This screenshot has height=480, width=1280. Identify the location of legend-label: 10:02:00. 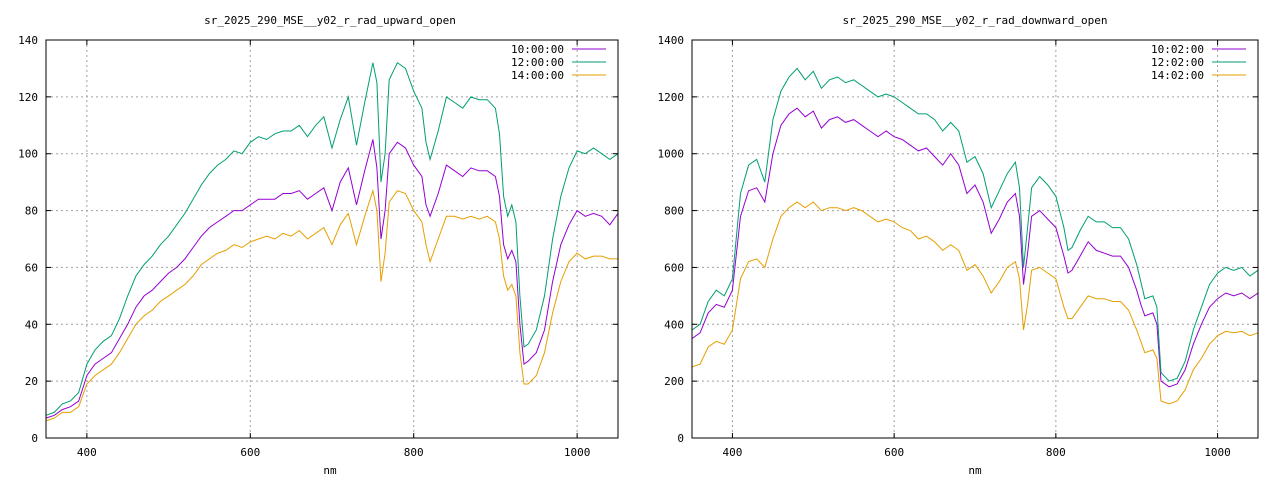
(1177, 49).